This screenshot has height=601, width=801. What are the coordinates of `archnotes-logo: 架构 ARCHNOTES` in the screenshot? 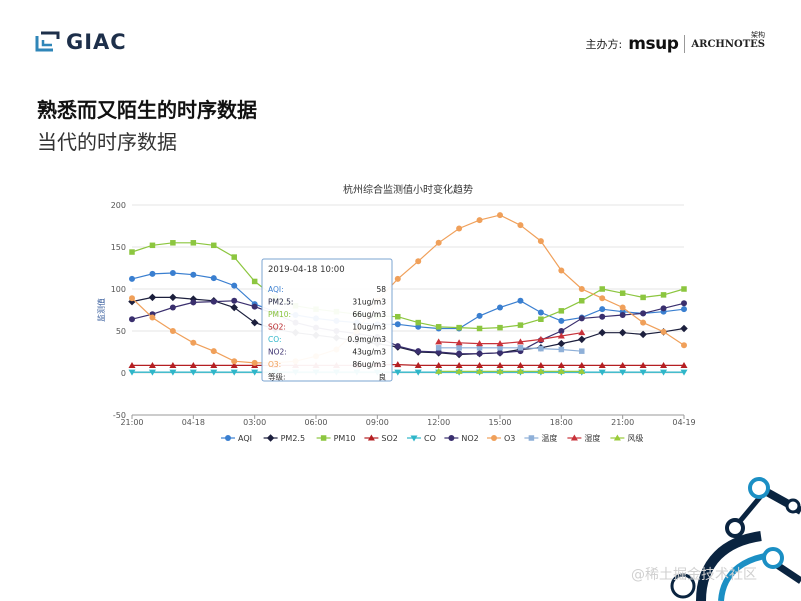 It's located at (728, 40).